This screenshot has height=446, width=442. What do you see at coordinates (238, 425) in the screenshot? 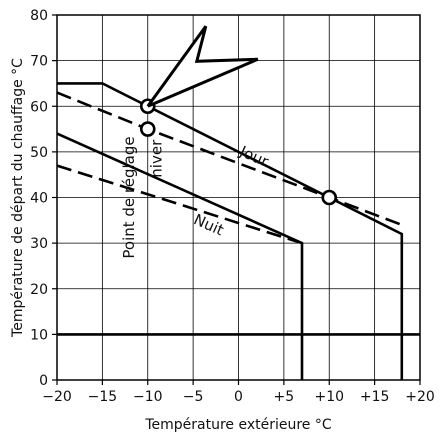
I see `x-axis-title: Température extérieure °C` at bounding box center [238, 425].